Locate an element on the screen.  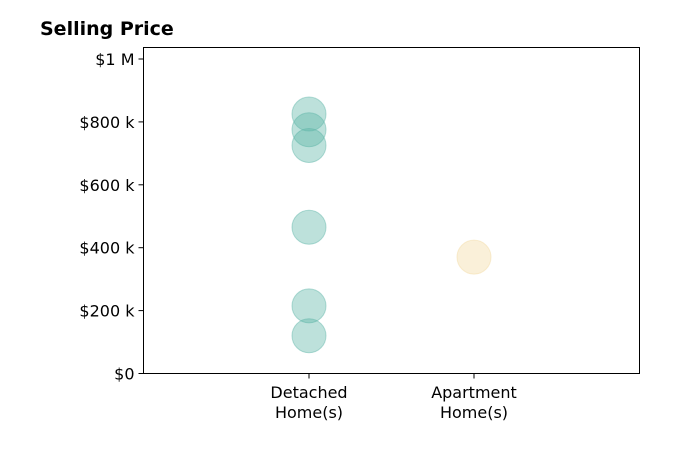
y-tick-label: $1 M is located at coordinates (114, 59).